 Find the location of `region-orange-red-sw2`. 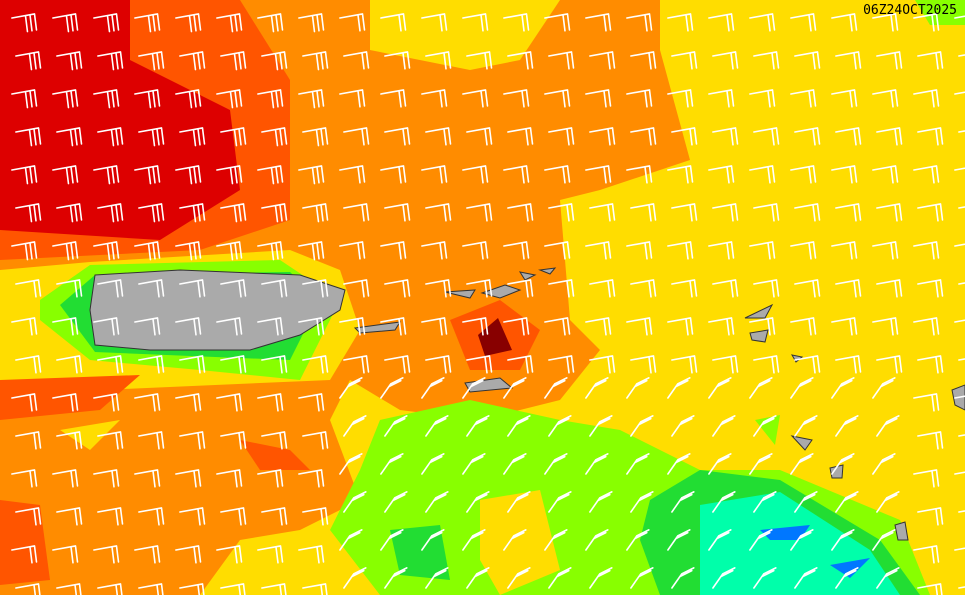

region-orange-red-sw2 is located at coordinates (25, 542).